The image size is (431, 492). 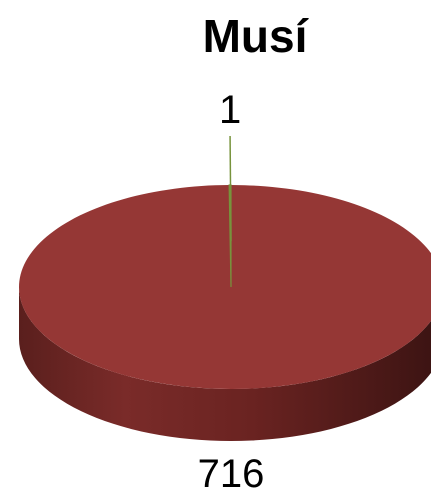 I want to click on chart-title: Musí, so click(x=256, y=36).